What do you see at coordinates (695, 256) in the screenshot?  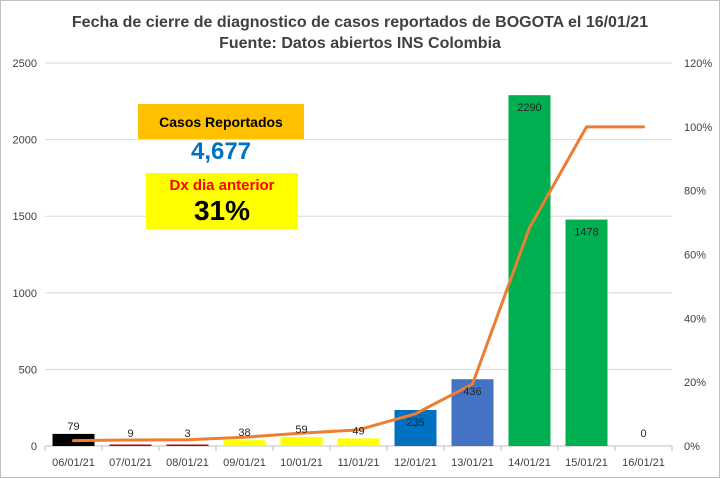 I see `y2-tick-label: 60%` at bounding box center [695, 256].